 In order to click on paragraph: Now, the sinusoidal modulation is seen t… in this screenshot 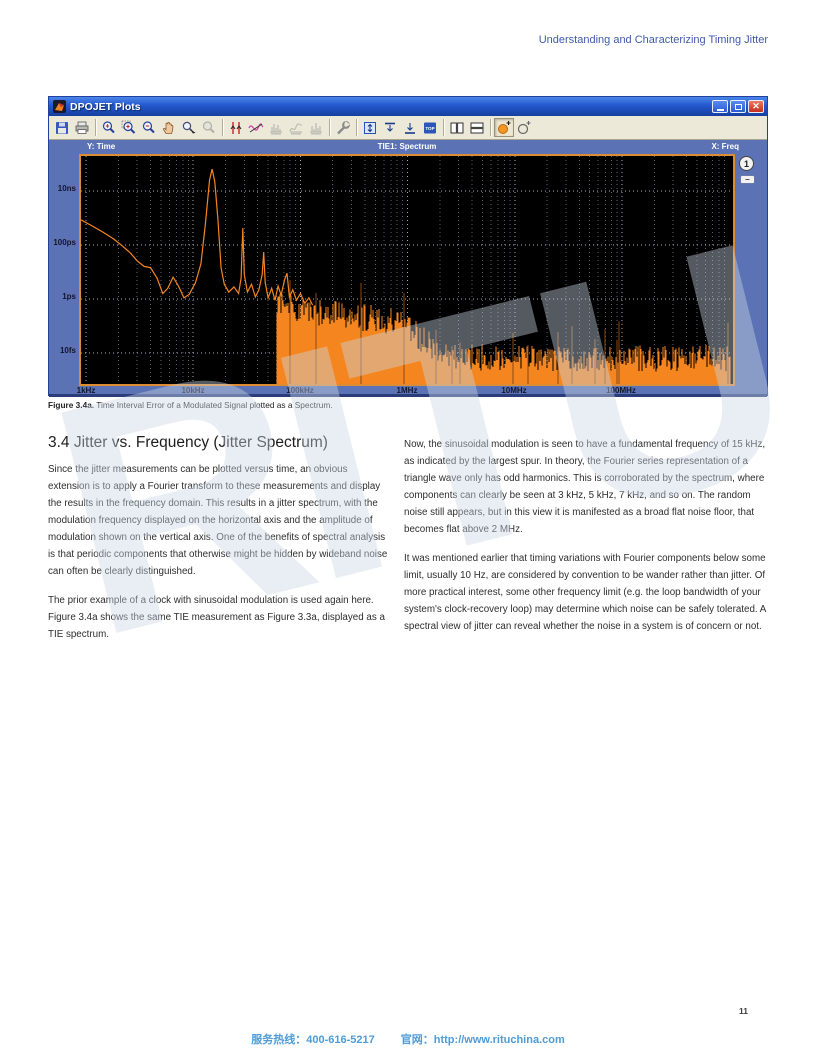, I will do `click(585, 487)`.